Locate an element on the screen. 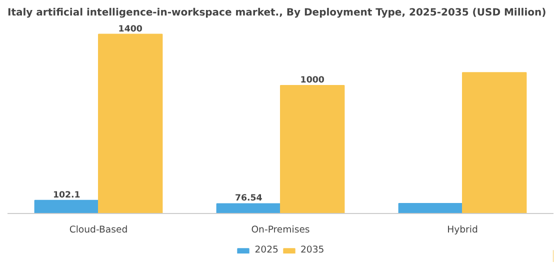 The width and height of the screenshot is (560, 280). chart-title: Italy artificial intelligence-in-workspace market., By Deployment Type, 2025-2035 (USD Million) is located at coordinates (277, 13).